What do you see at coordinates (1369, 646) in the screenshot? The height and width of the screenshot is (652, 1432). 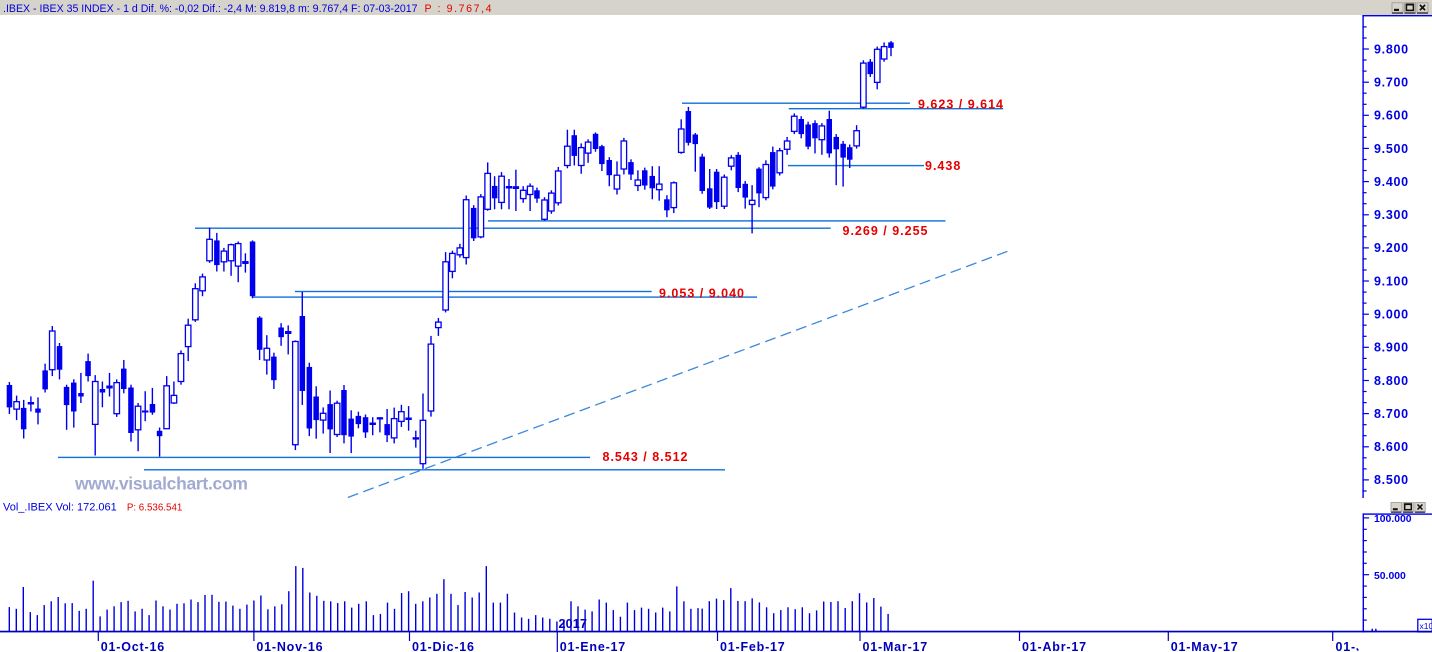 I see `svg-text: 01-Jun-17` at bounding box center [1369, 646].